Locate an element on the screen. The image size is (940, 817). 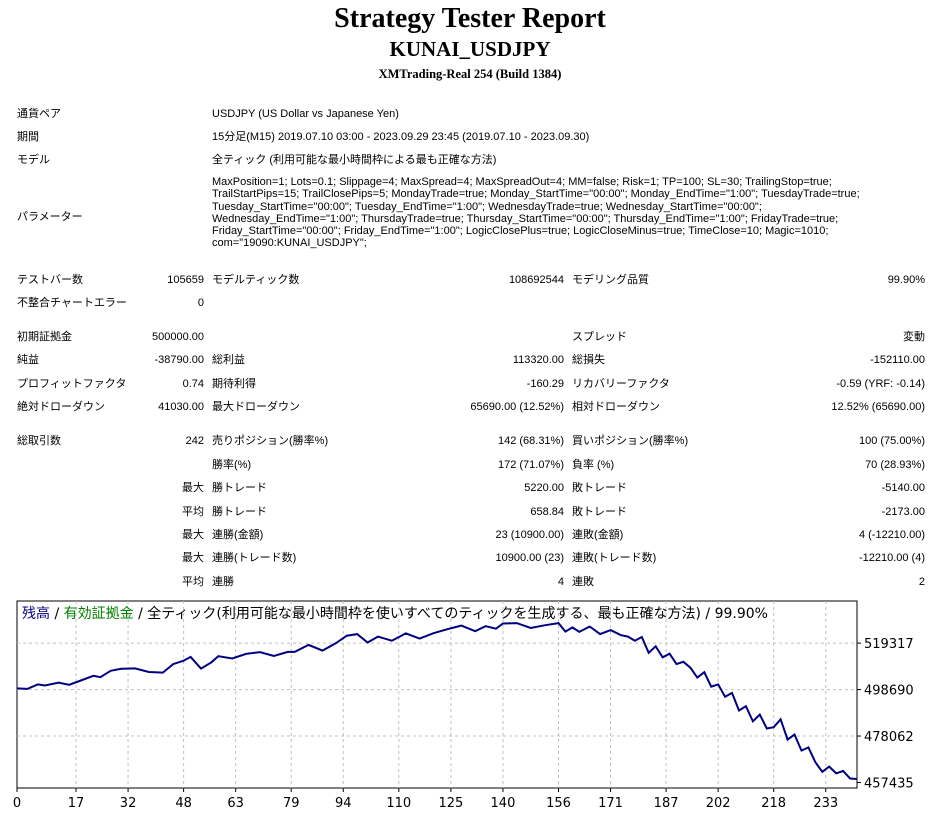
gross-loss-label: 総損失 is located at coordinates (588, 360).